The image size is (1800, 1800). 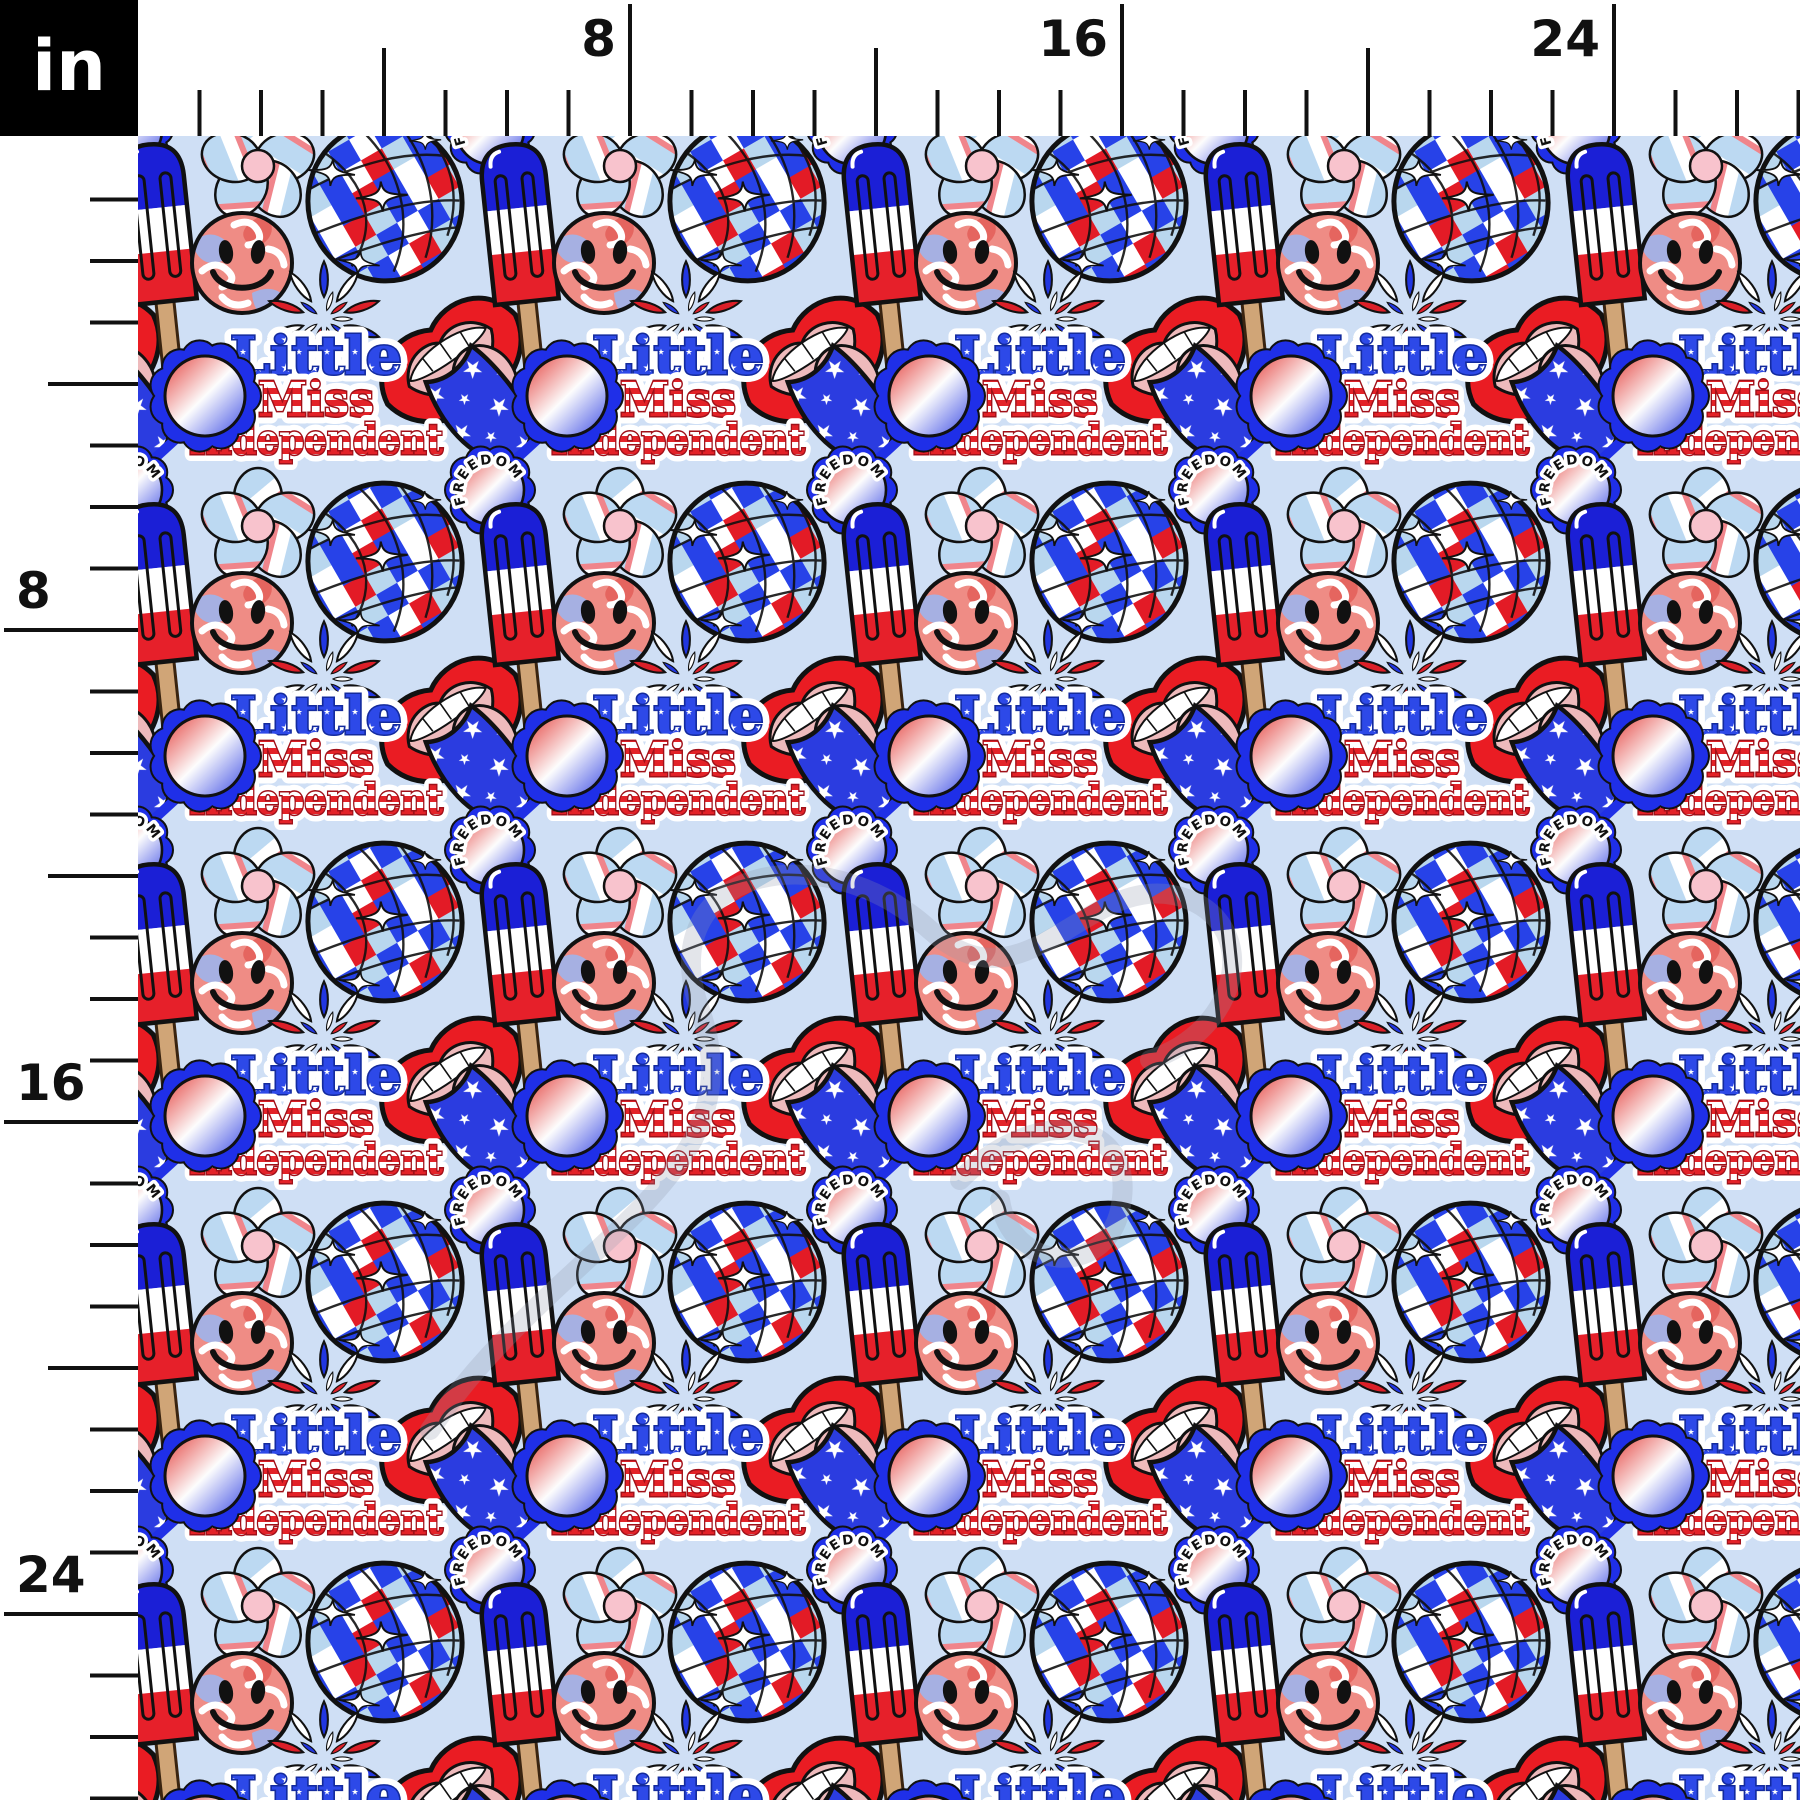 What do you see at coordinates (831, 1152) in the screenshot?
I see `watermark` at bounding box center [831, 1152].